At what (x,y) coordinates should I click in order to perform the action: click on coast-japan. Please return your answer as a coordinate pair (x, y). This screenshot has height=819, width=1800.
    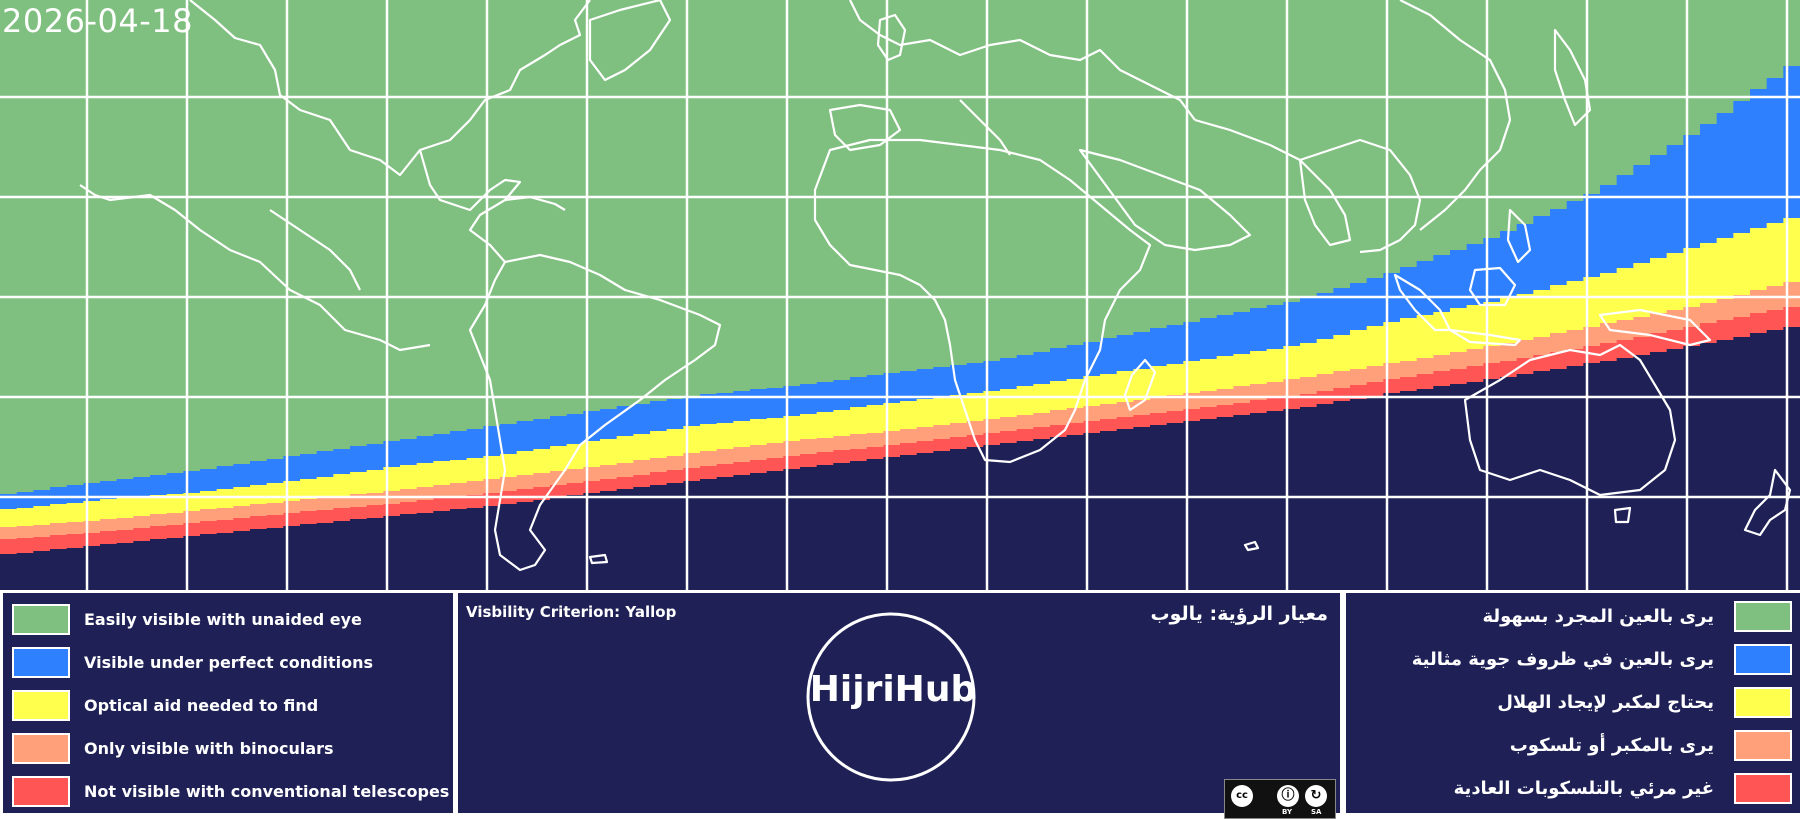
    Looking at the image, I should click on (1572, 77).